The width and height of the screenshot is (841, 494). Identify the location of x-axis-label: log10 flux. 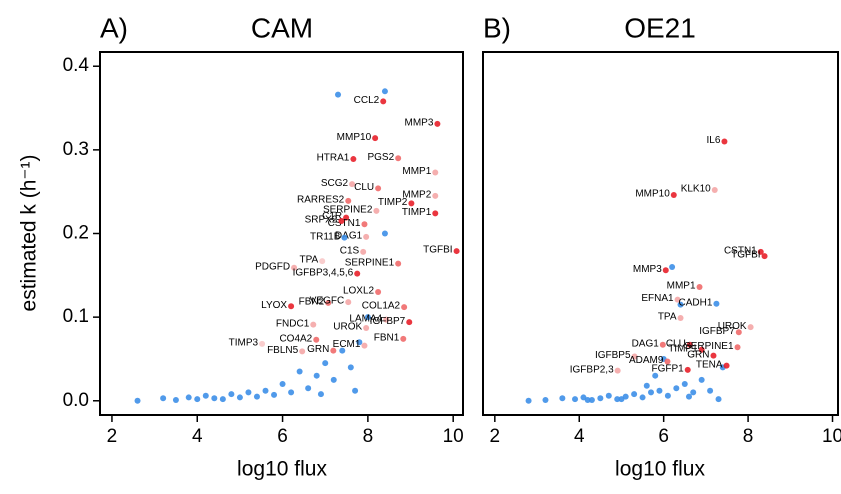
(660, 469).